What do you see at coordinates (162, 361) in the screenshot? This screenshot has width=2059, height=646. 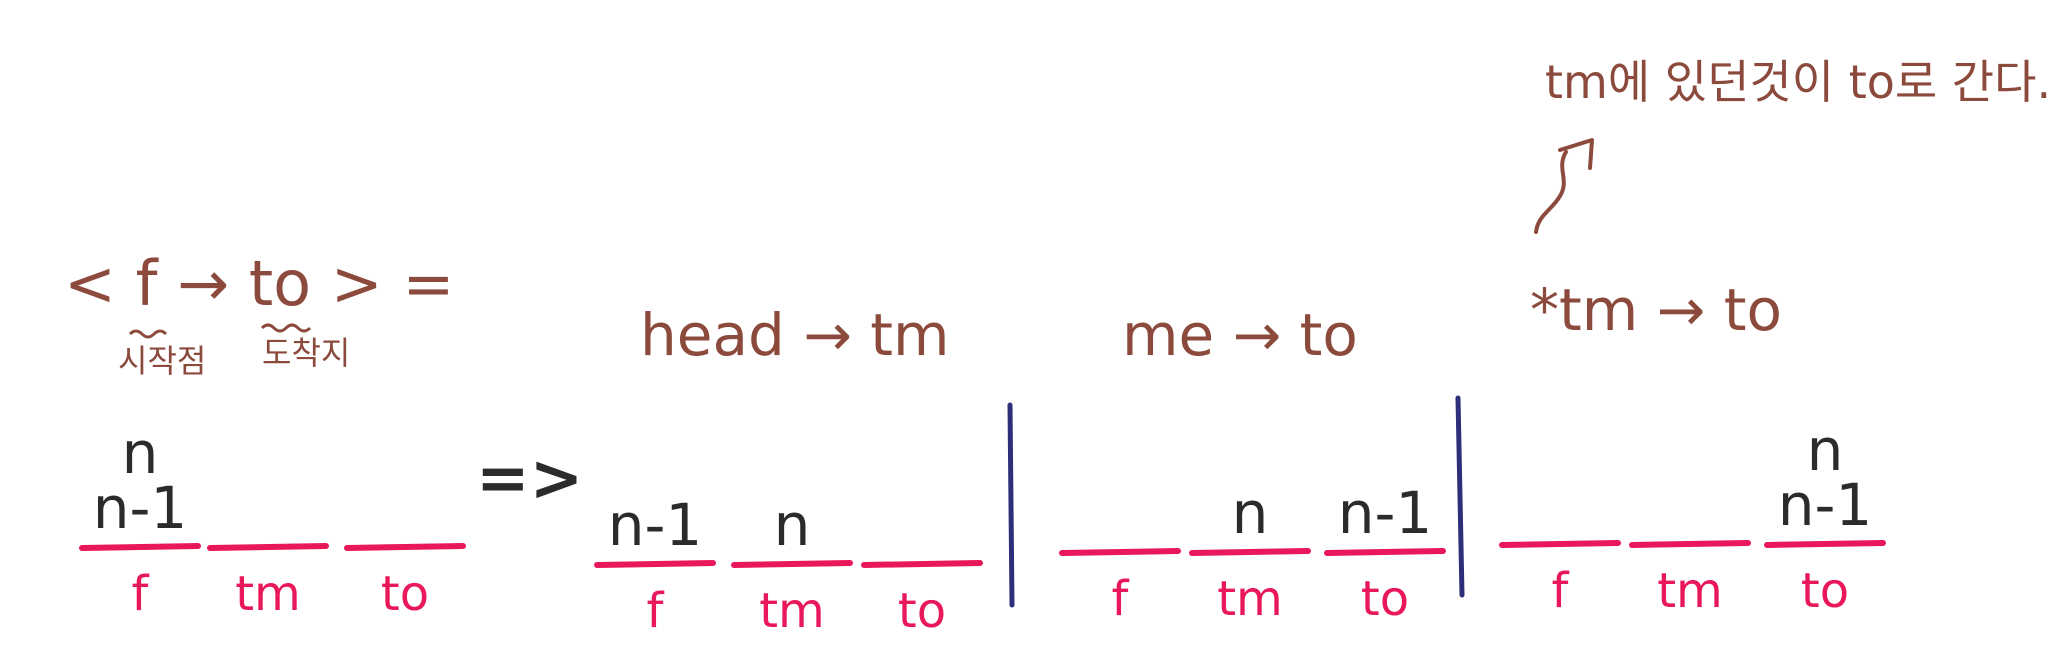 I see `from-annotation: 시작점` at bounding box center [162, 361].